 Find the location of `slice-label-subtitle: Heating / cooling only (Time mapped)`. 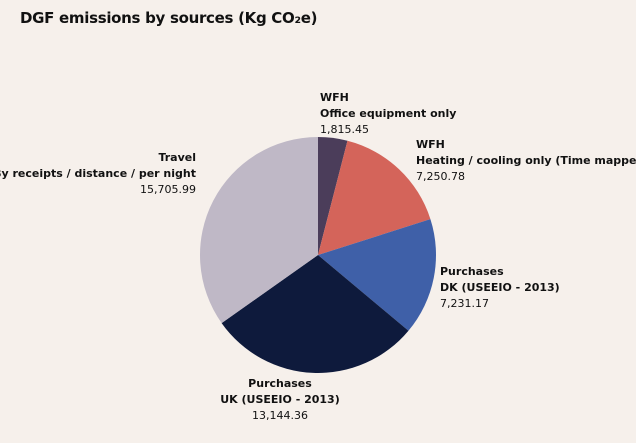

slice-label-subtitle: Heating / cooling only (Time mapped) is located at coordinates (526, 160).